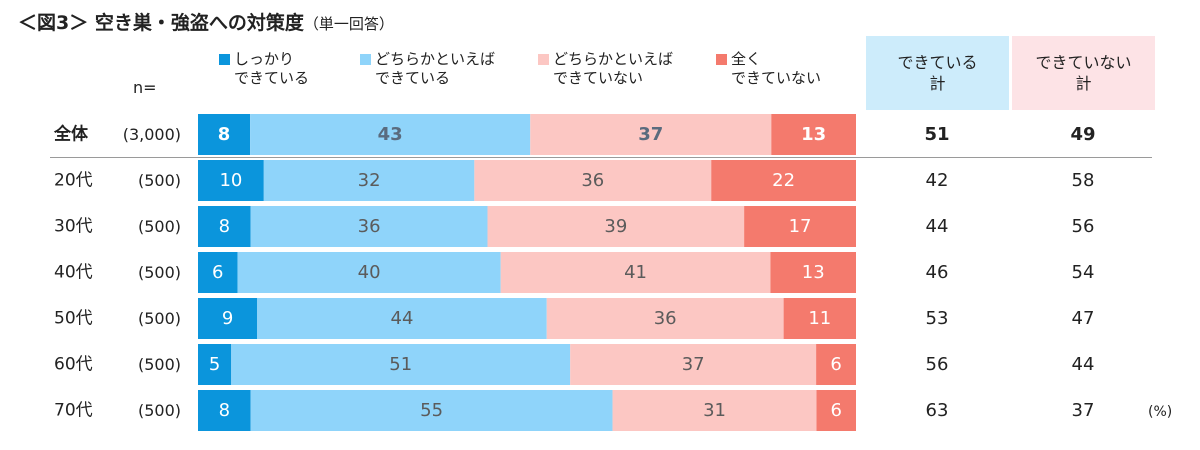 The image size is (1200, 450). I want to click on category-label: 全体, so click(71, 134).